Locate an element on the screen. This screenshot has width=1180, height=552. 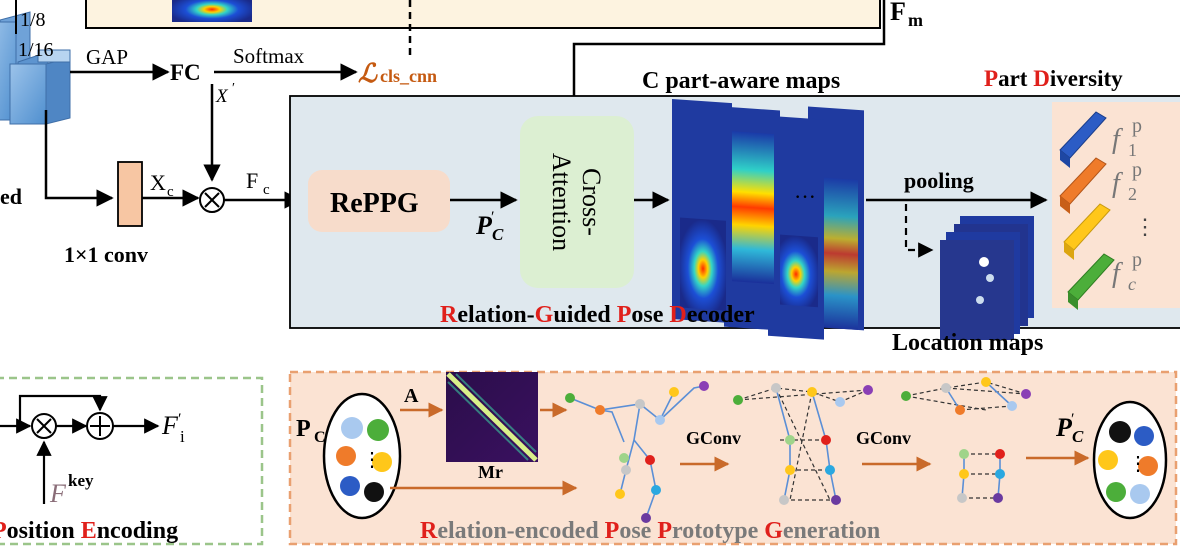
svg-text: key is located at coordinates (81, 480).